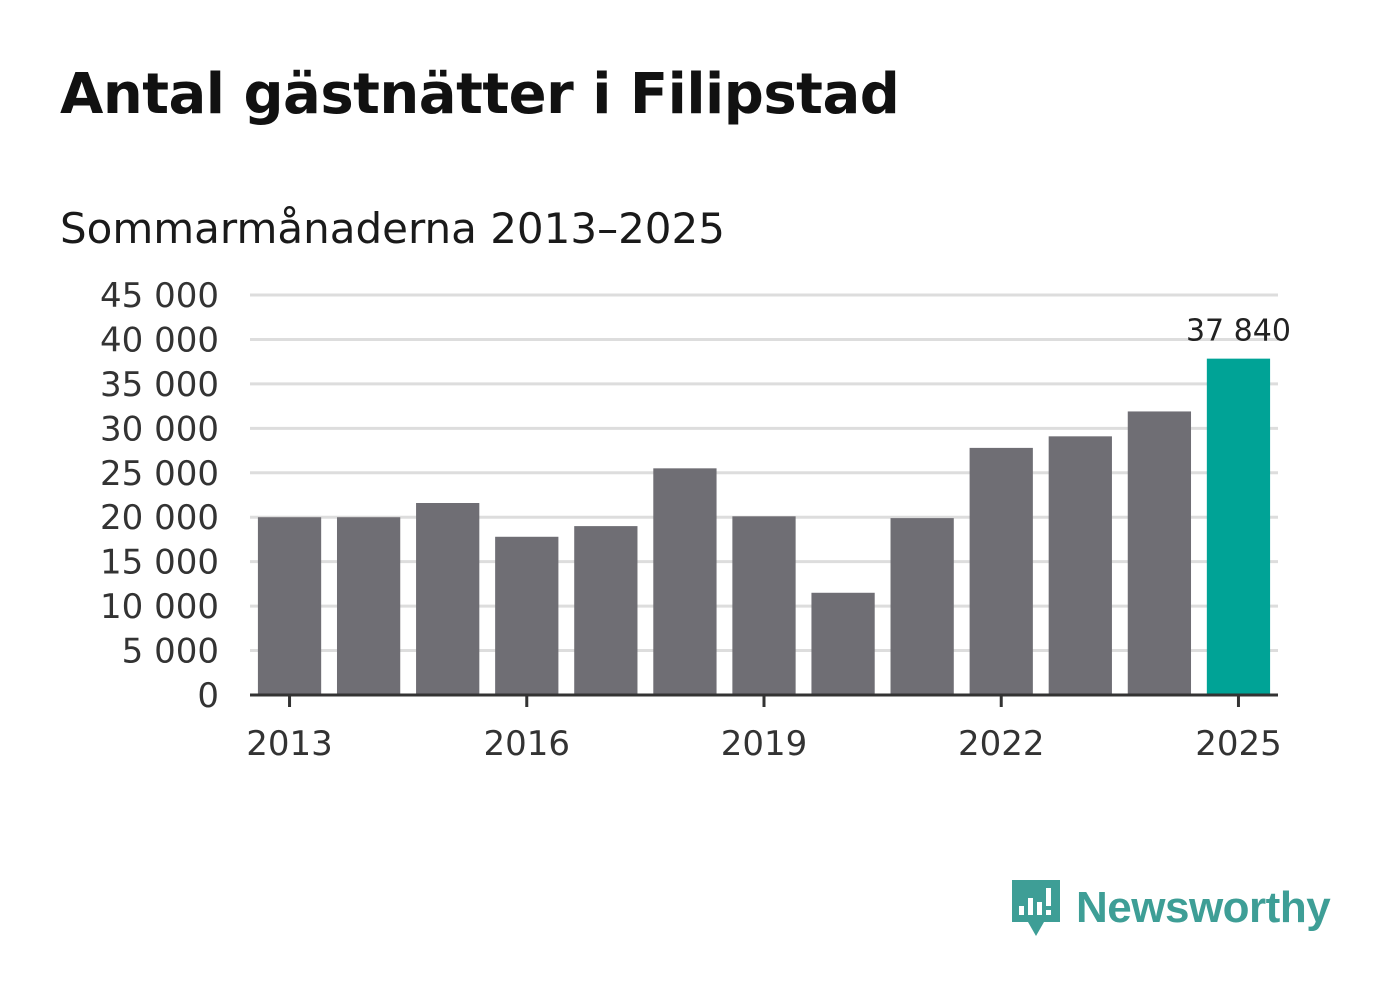 This screenshot has height=999, width=1382. What do you see at coordinates (159, 385) in the screenshot?
I see `y-tick-label: 35 000` at bounding box center [159, 385].